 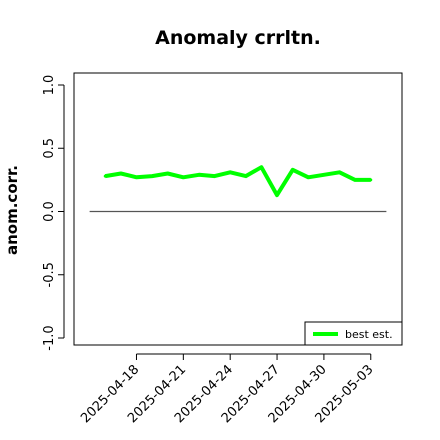 I want to click on series-layer, so click(x=238, y=181).